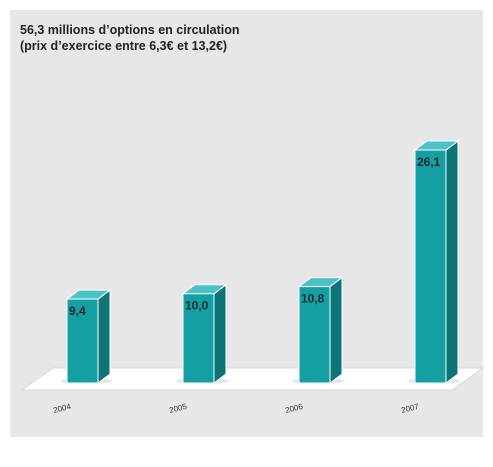 This screenshot has height=467, width=493. I want to click on bar-2005, so click(198, 338).